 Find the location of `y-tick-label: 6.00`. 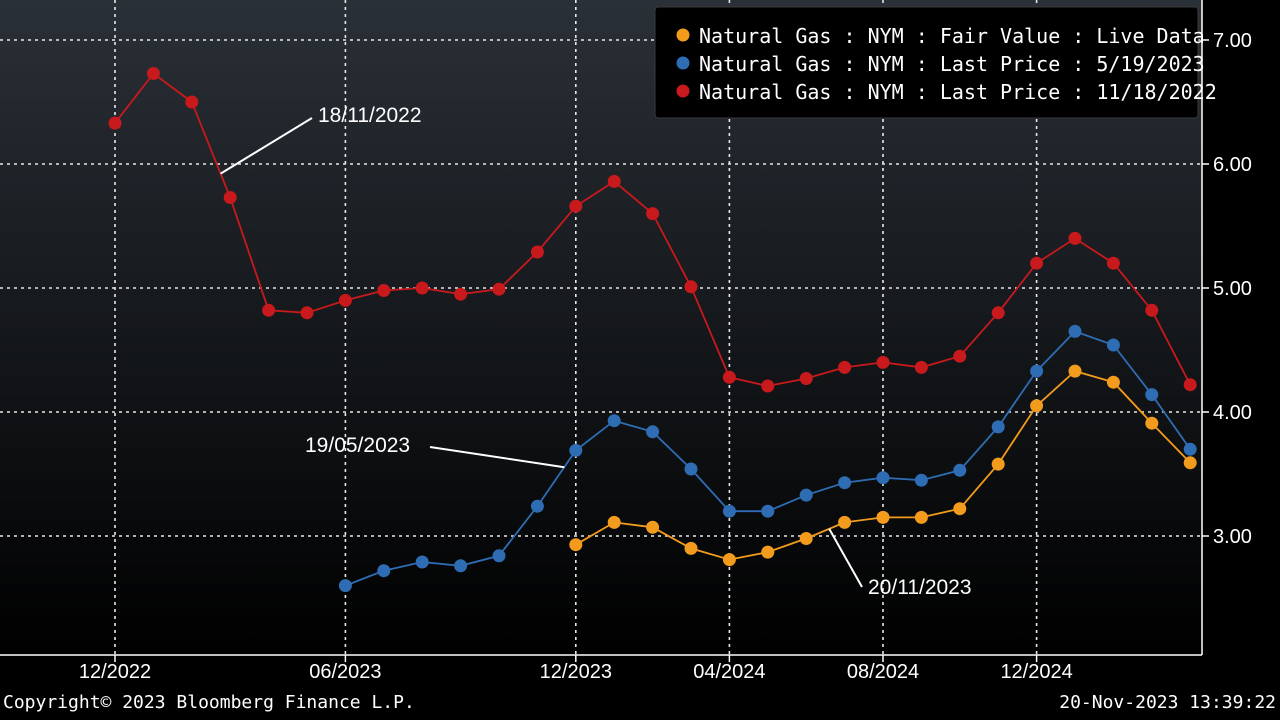

y-tick-label: 6.00 is located at coordinates (1232, 165).